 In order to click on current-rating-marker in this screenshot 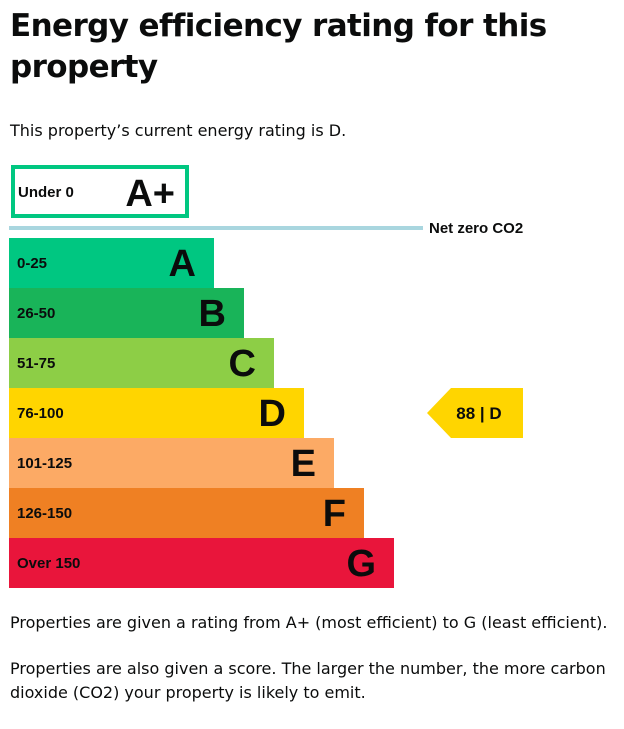, I will do `click(475, 413)`.